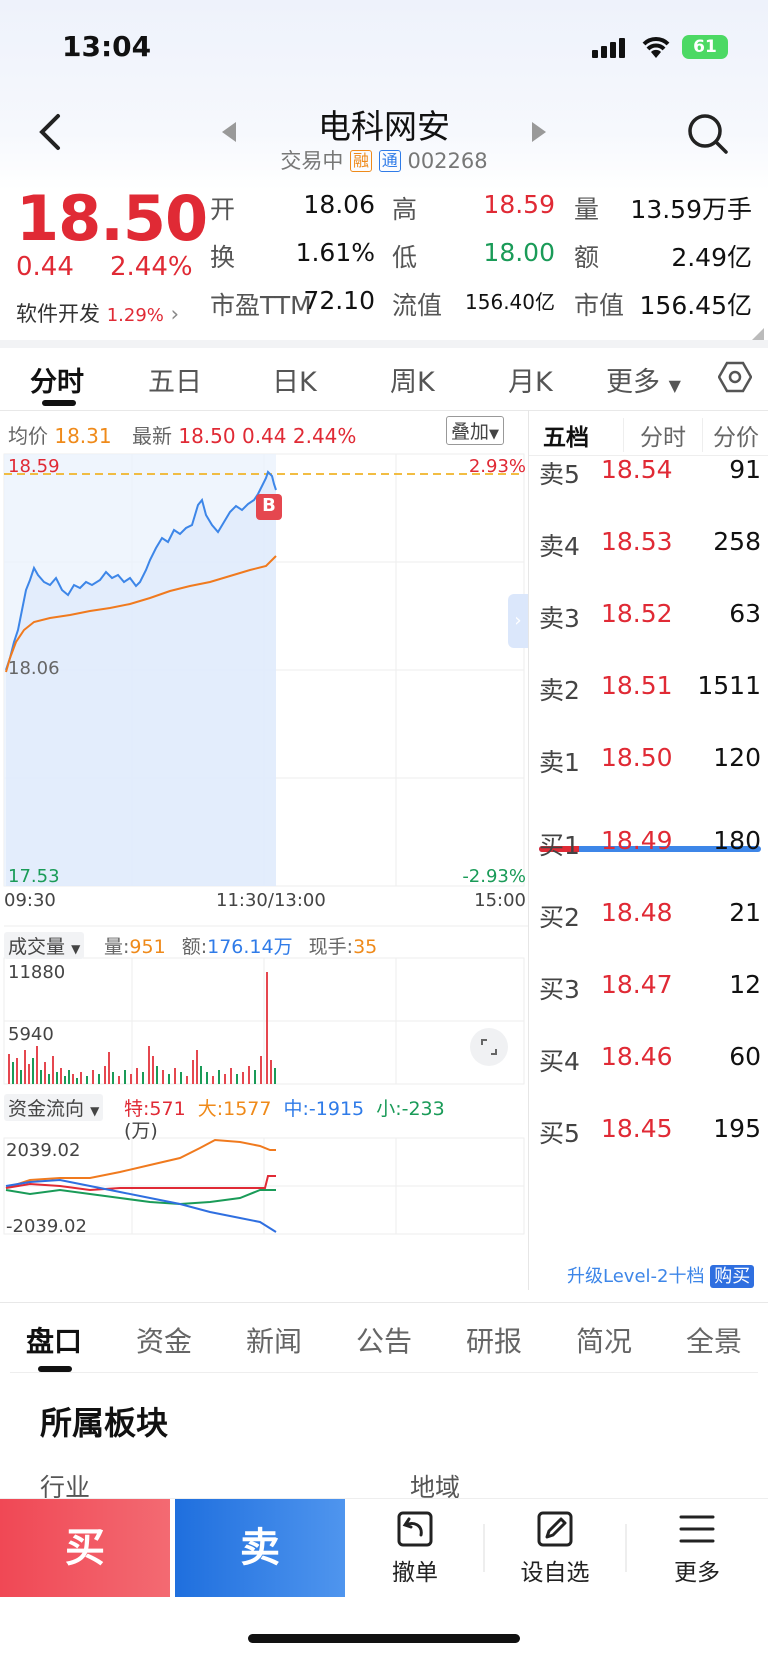  I want to click on avg-value: 18.31, so click(83, 436).